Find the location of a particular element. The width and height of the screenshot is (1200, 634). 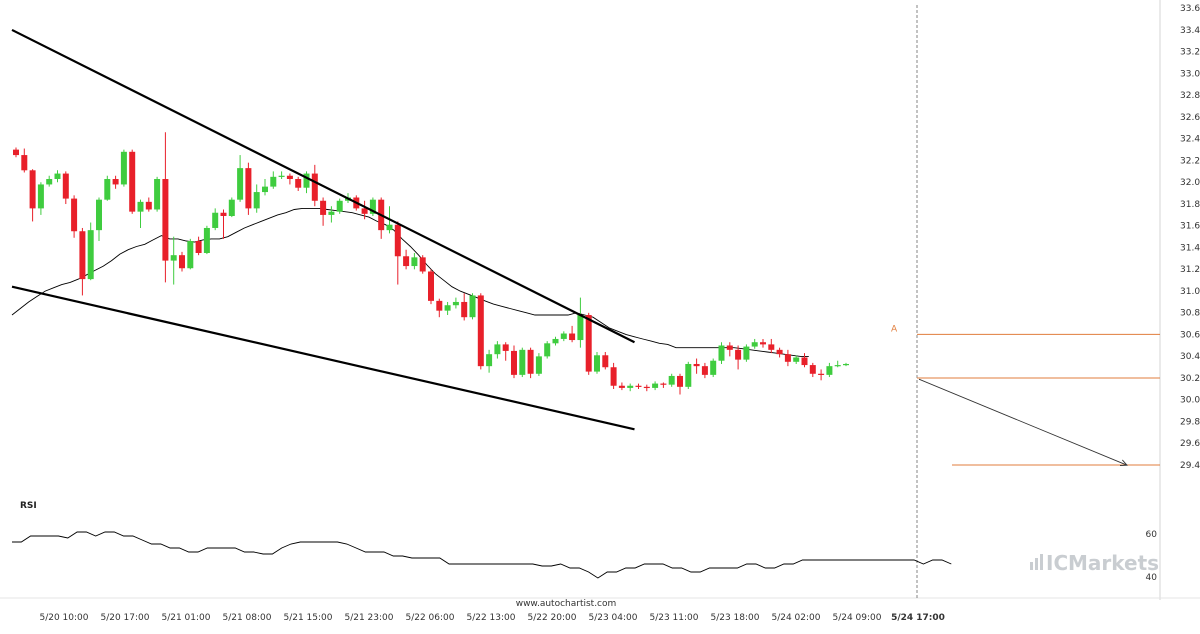

x-tick-label: 5/21 08:00 is located at coordinates (246, 618).